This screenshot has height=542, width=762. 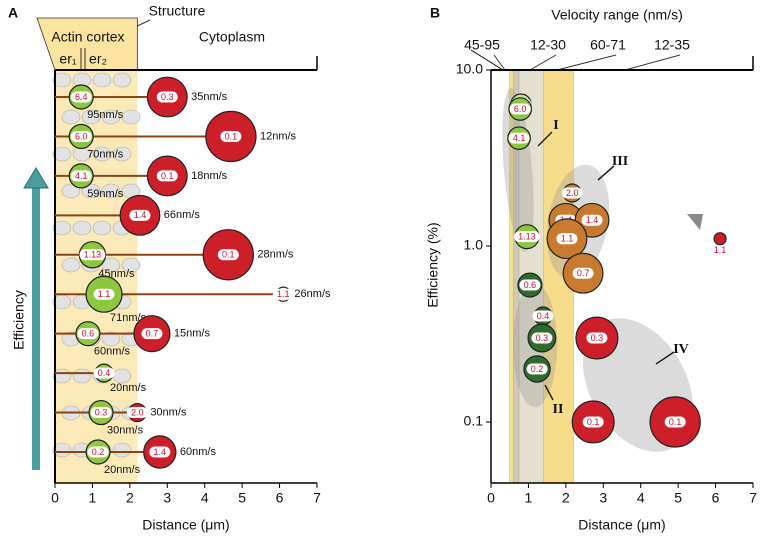 What do you see at coordinates (209, 97) in the screenshot?
I see `speed-label: 35nm/s` at bounding box center [209, 97].